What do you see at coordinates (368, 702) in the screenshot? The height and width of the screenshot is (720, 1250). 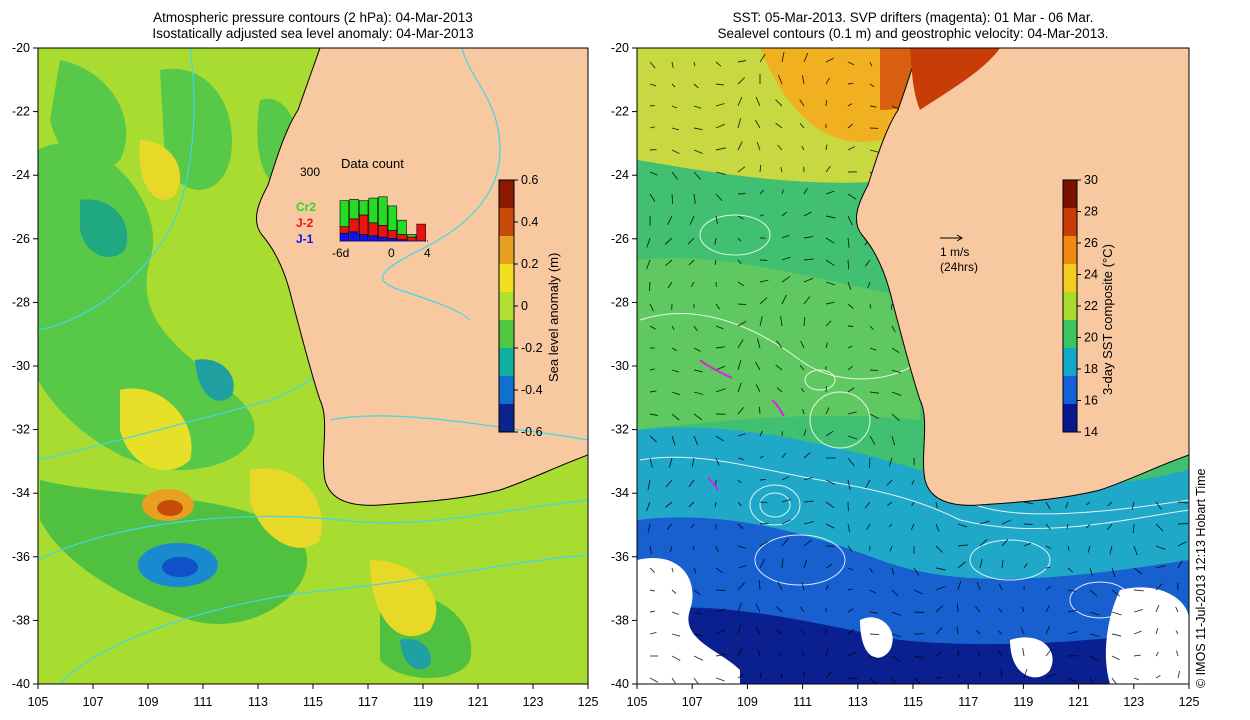 I see `x-tick-label: 117` at bounding box center [368, 702].